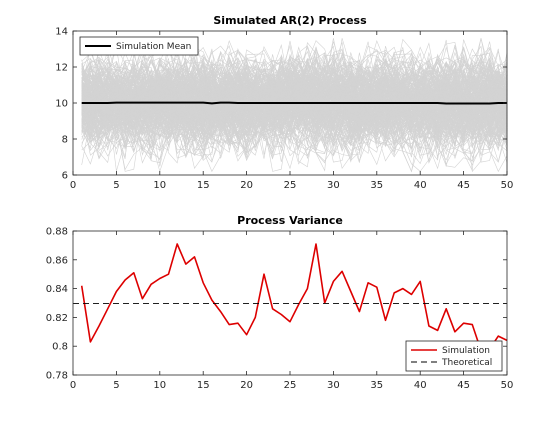 This screenshot has height=425, width=560. Describe the element at coordinates (57, 376) in the screenshot. I see `y-tick-label: 0.78` at that location.